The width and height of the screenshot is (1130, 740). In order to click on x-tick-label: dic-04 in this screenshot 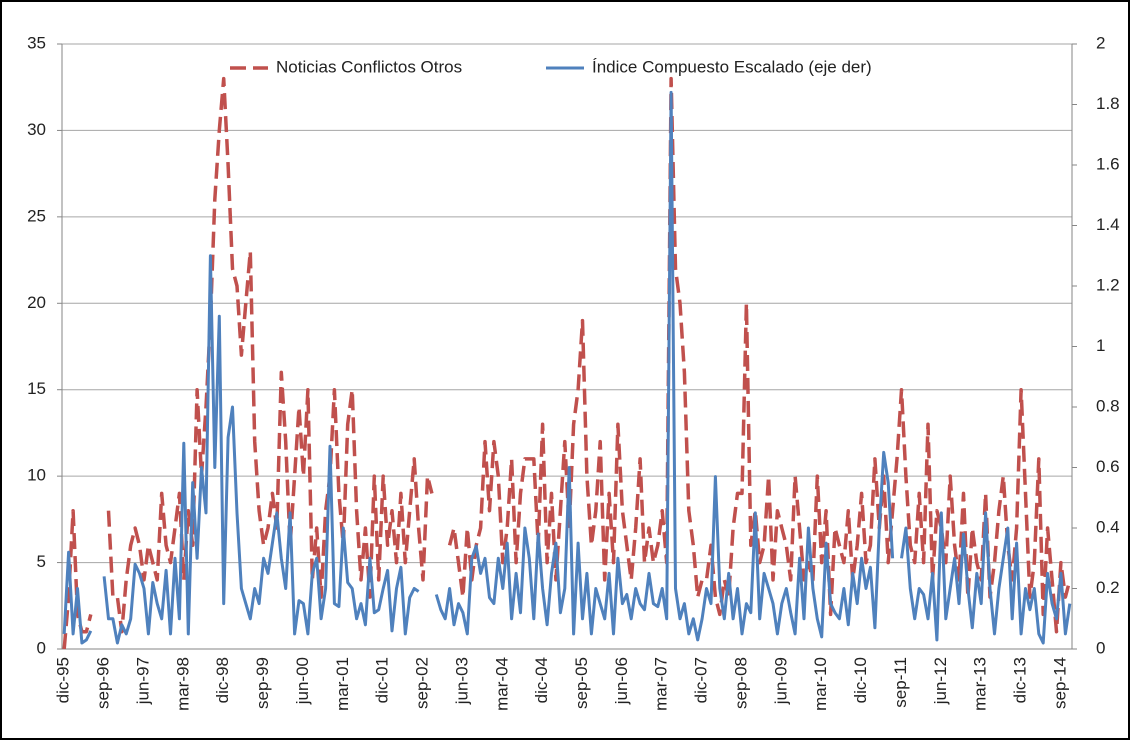, I will do `click(541, 680)`.